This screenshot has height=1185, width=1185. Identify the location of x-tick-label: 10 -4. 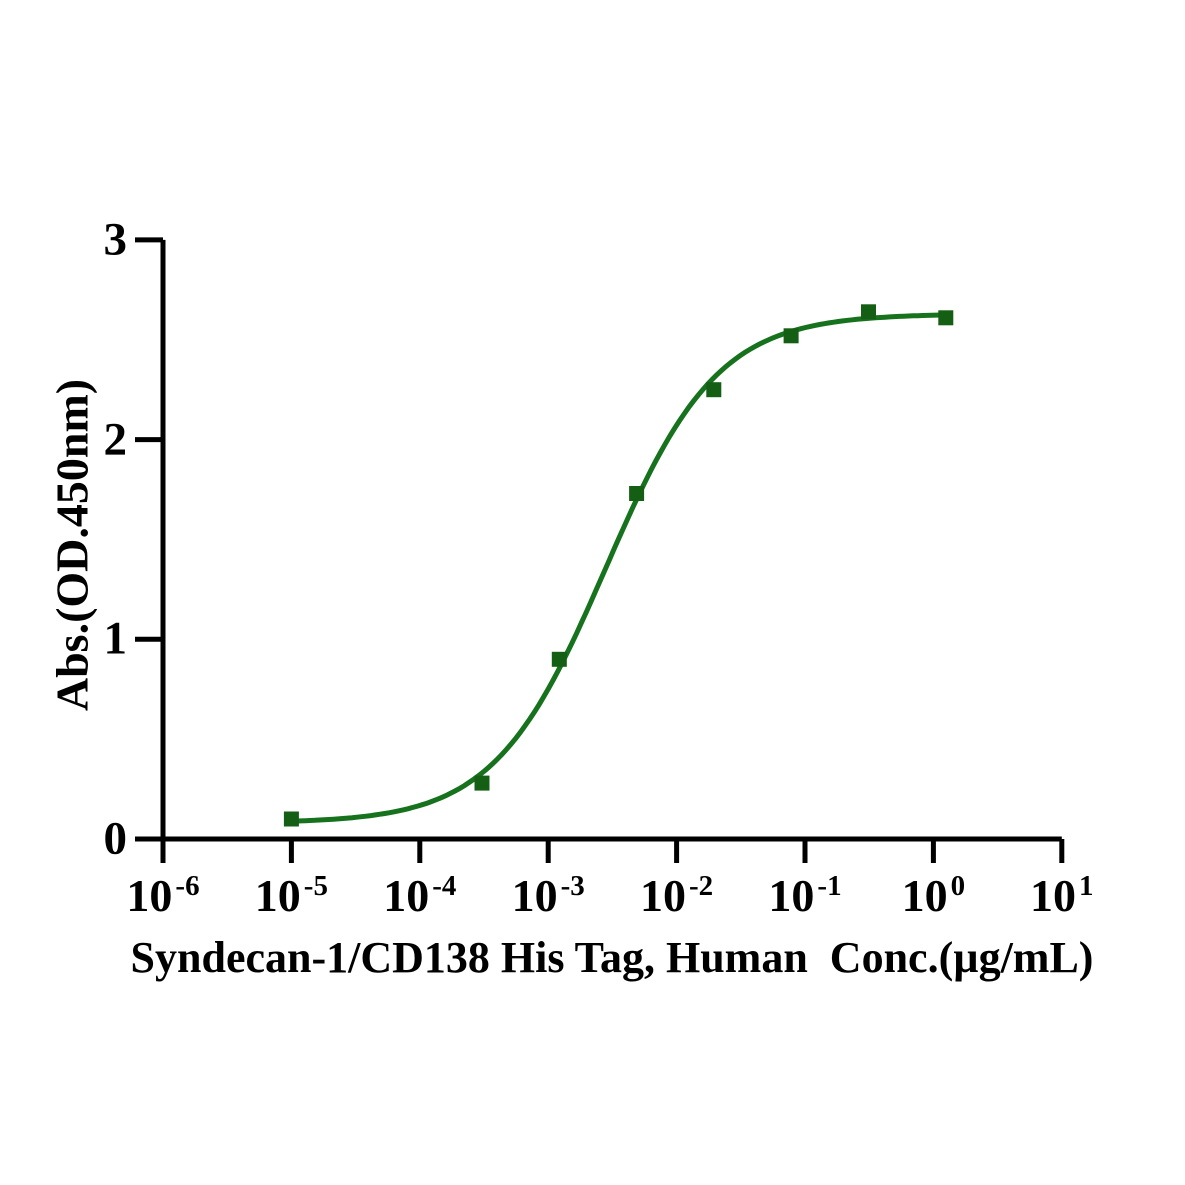
(419, 895).